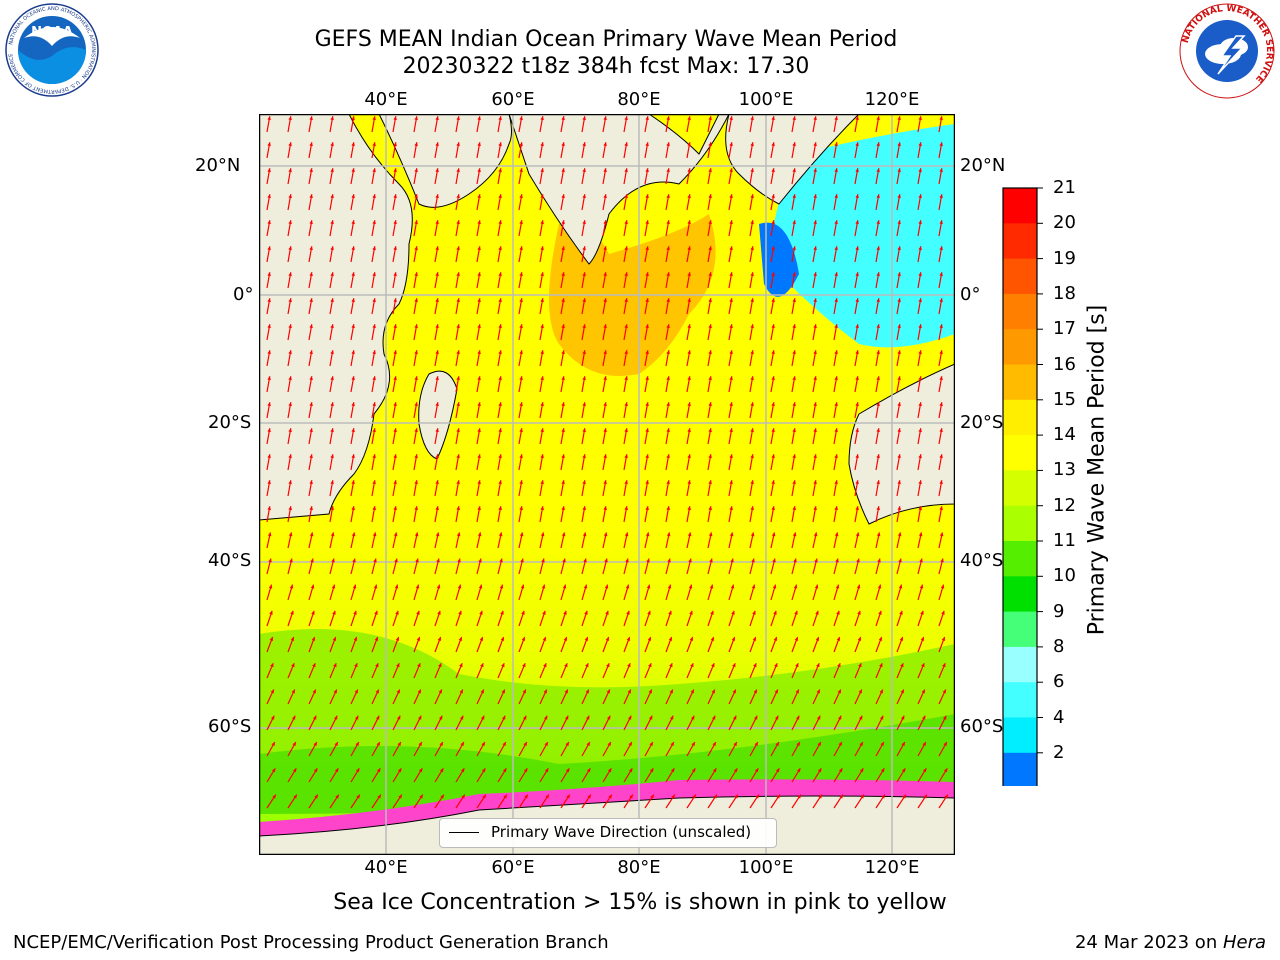 The width and height of the screenshot is (1280, 960). What do you see at coordinates (230, 726) in the screenshot?
I see `lat-label-left-60s: 60°S` at bounding box center [230, 726].